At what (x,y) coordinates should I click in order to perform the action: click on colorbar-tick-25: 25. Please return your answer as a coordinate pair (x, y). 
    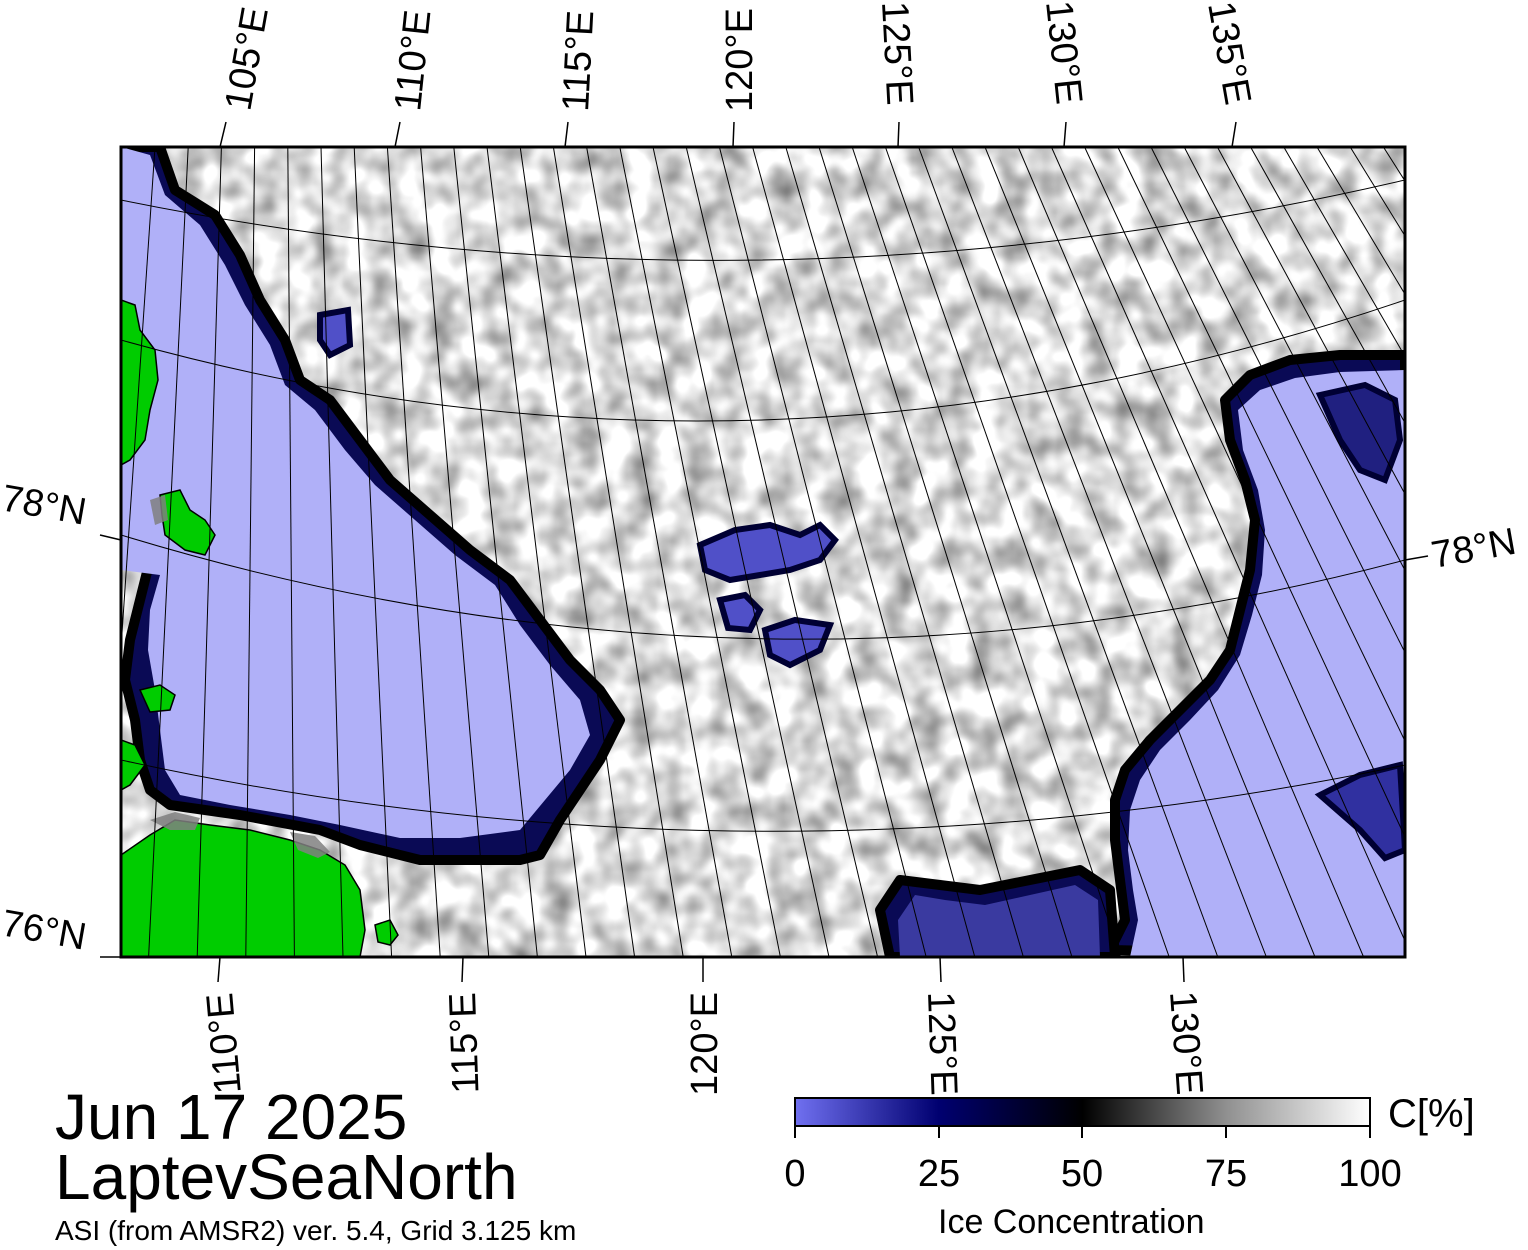
    Looking at the image, I should click on (939, 1174).